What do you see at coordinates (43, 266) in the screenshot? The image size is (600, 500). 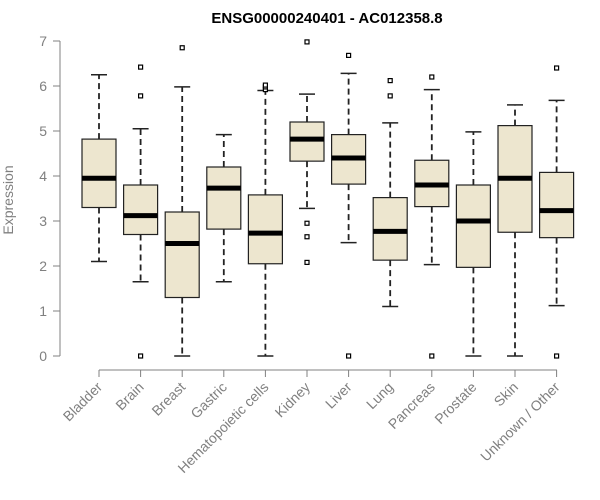 I see `y-tick-label: 2` at bounding box center [43, 266].